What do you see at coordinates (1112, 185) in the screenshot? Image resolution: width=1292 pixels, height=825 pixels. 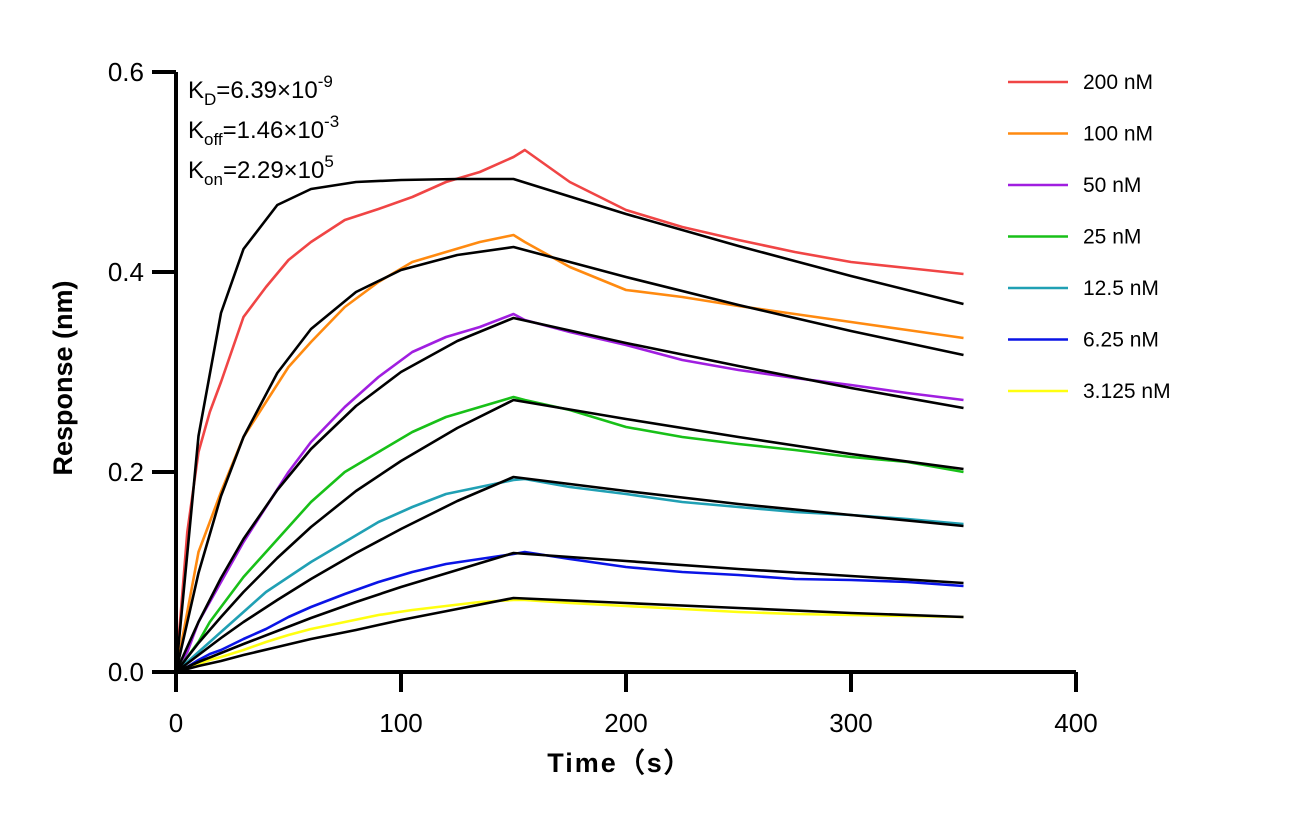 I see `legend-label: 50 nM` at bounding box center [1112, 185].